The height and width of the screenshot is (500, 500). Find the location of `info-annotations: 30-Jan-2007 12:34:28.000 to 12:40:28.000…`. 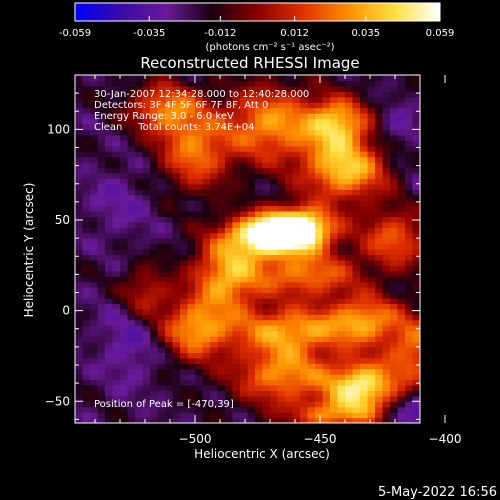

info-annotations: 30-Jan-2007 12:34:28.000 to 12:40:28.000… is located at coordinates (201, 111).